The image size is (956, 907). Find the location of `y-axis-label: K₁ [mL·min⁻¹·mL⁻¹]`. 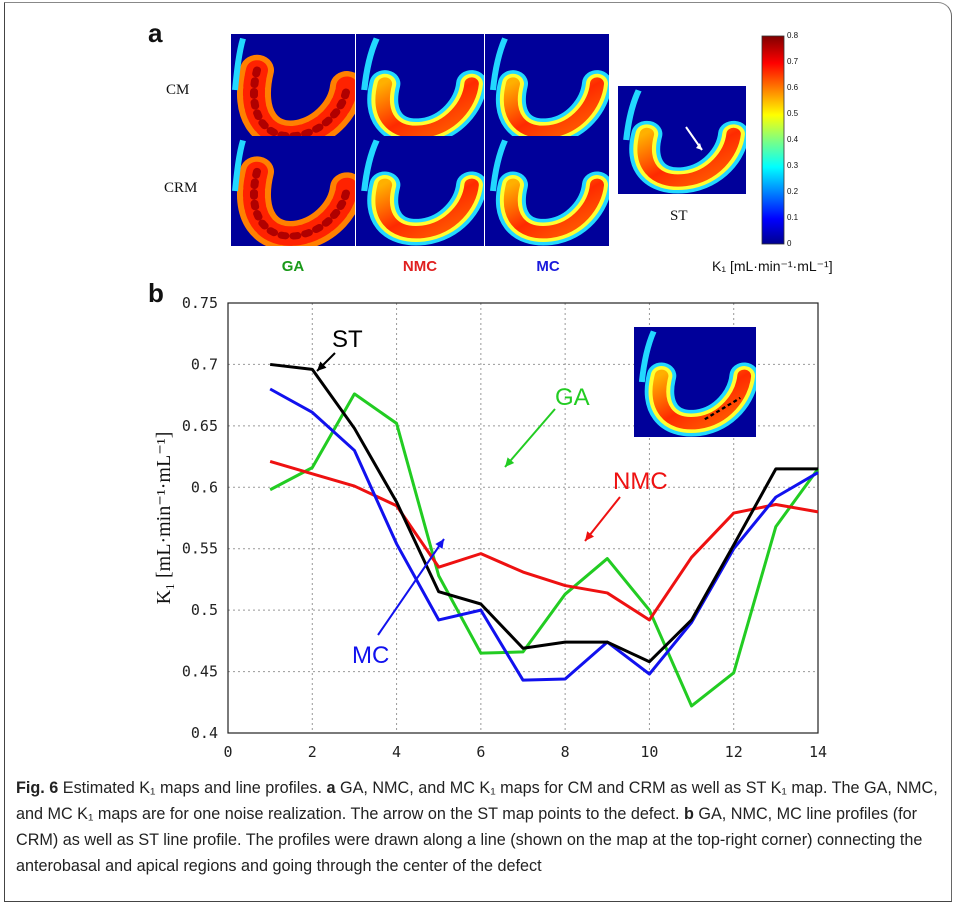

y-axis-label: K₁ [mL·min⁻¹·mL⁻¹] is located at coordinates (164, 518).